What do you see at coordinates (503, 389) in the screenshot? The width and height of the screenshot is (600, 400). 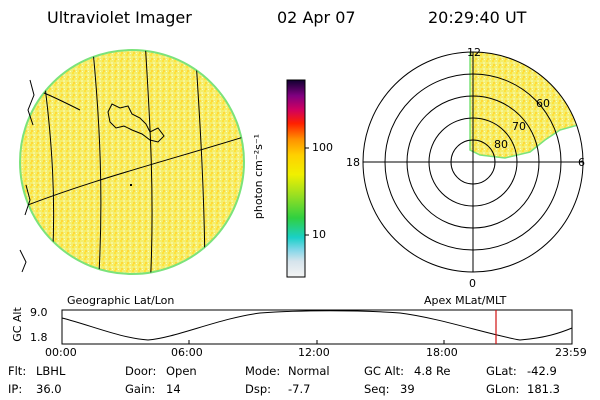 I see `status-glon-label: GLon:` at bounding box center [503, 389].